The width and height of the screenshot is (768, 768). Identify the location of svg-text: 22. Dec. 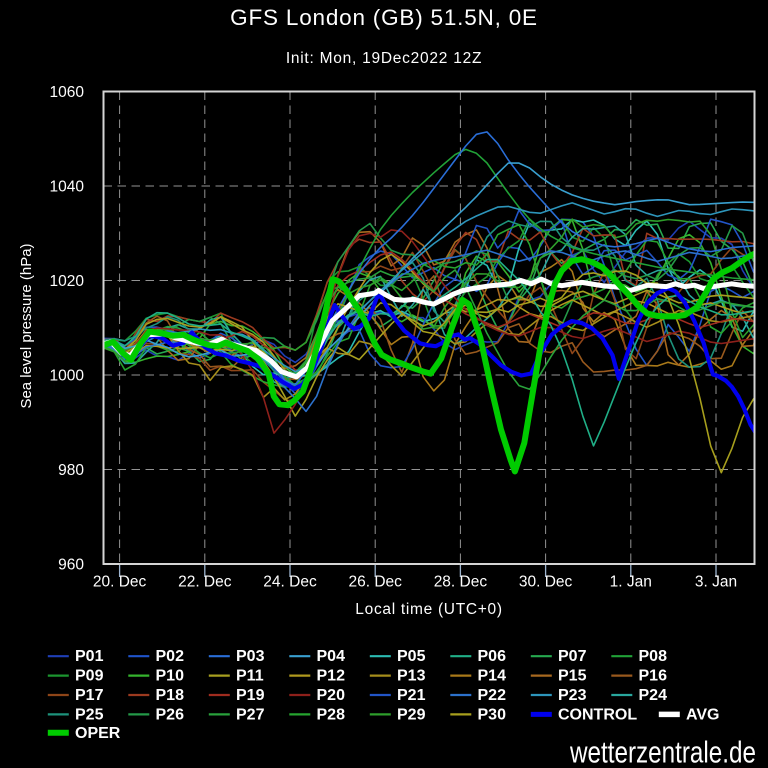
(205, 582).